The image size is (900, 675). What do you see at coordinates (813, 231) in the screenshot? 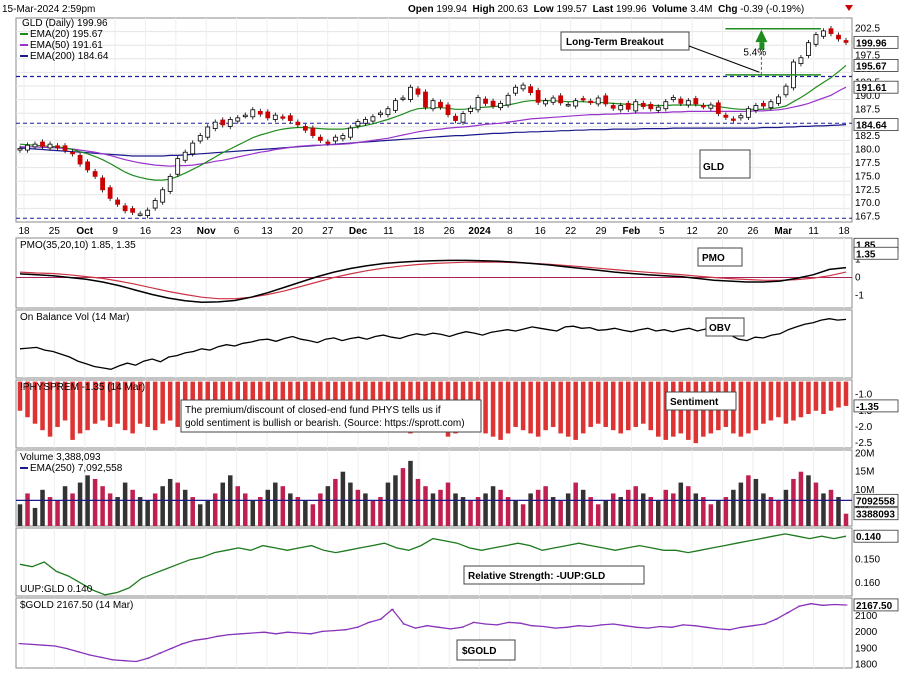
I see `x-axis-label: 11` at bounding box center [813, 231].